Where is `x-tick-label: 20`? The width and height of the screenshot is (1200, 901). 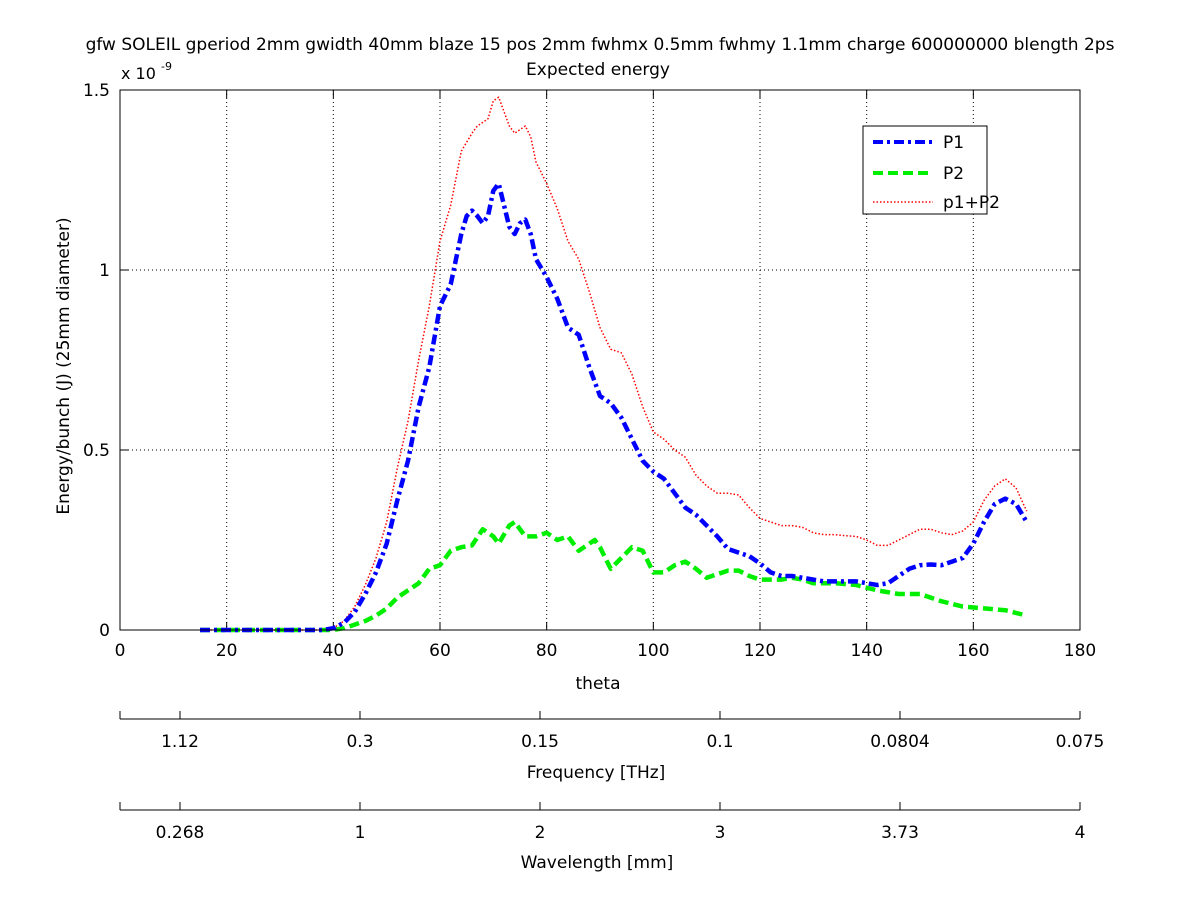
x-tick-label: 20 is located at coordinates (227, 651).